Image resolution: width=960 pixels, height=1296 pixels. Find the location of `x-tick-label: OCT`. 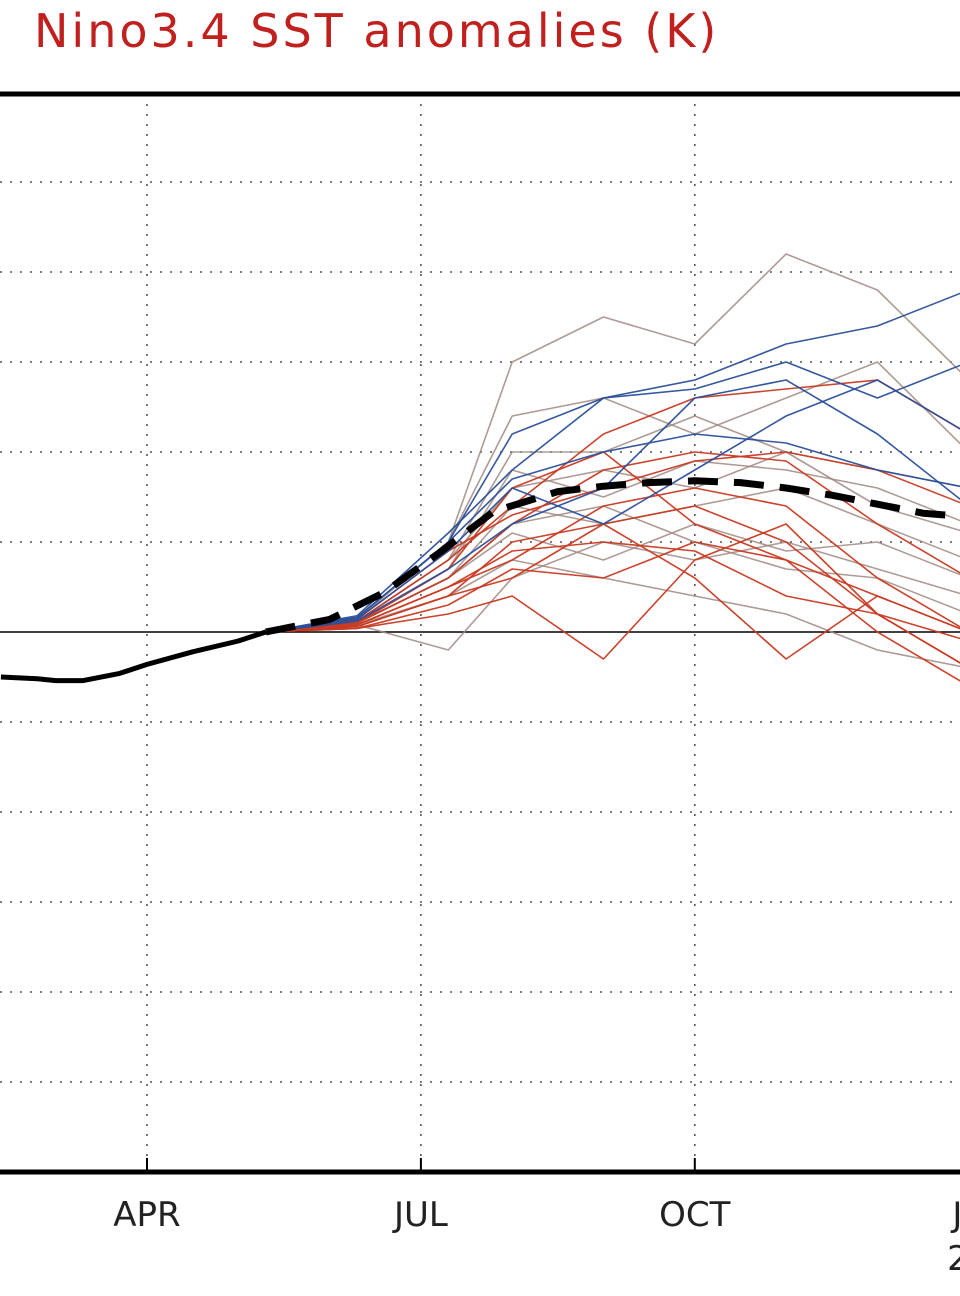

x-tick-label: OCT is located at coordinates (695, 1215).